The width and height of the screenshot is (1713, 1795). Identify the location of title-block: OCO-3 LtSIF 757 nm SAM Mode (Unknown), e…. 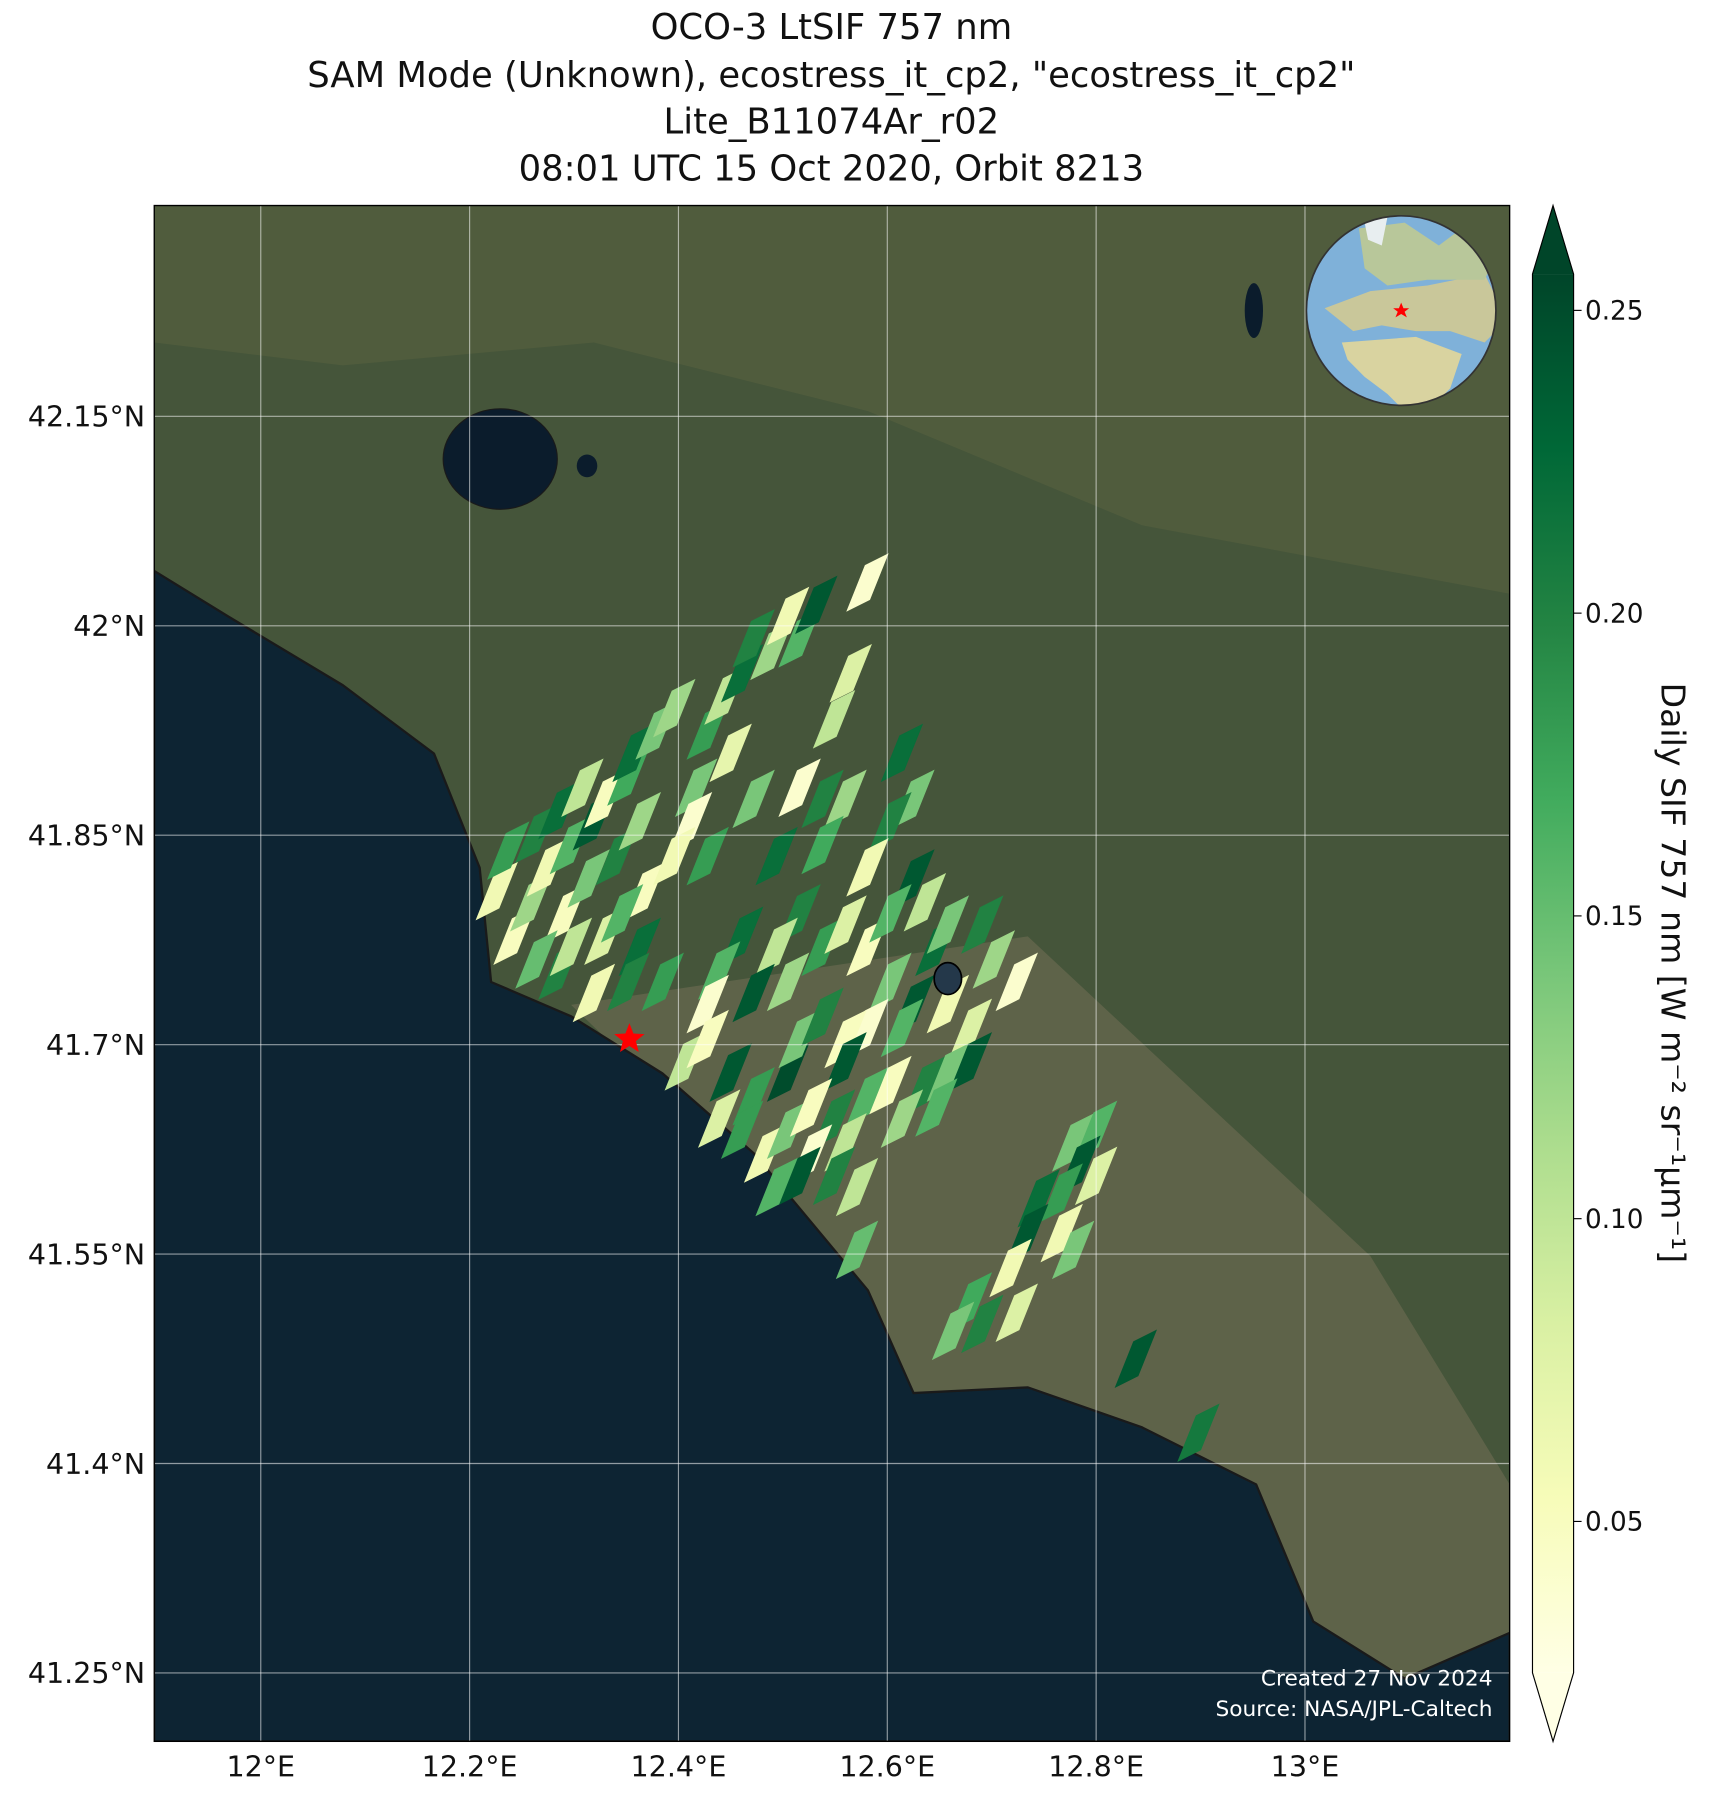
(831, 98).